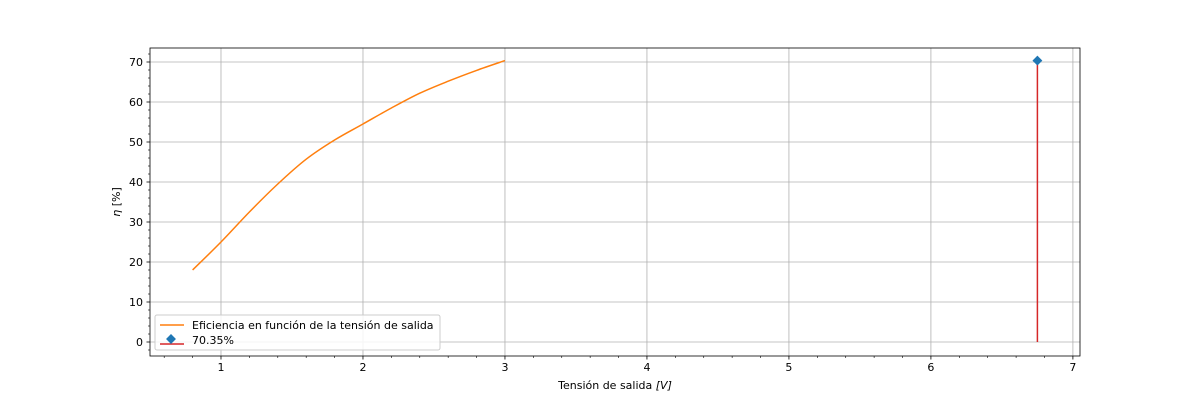  What do you see at coordinates (136, 142) in the screenshot?
I see `y-tick-label: 50` at bounding box center [136, 142].